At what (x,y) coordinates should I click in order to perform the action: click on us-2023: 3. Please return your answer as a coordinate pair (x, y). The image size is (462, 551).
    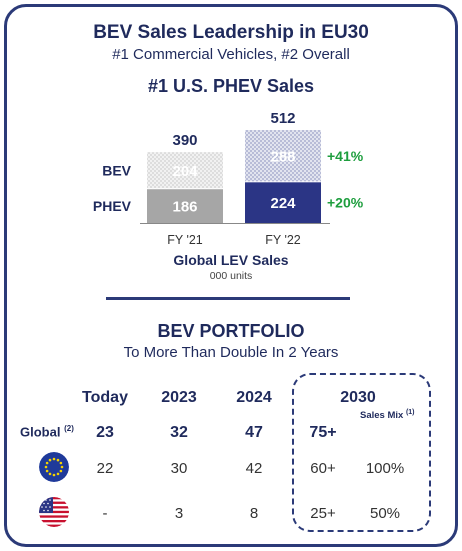
    Looking at the image, I should click on (179, 513).